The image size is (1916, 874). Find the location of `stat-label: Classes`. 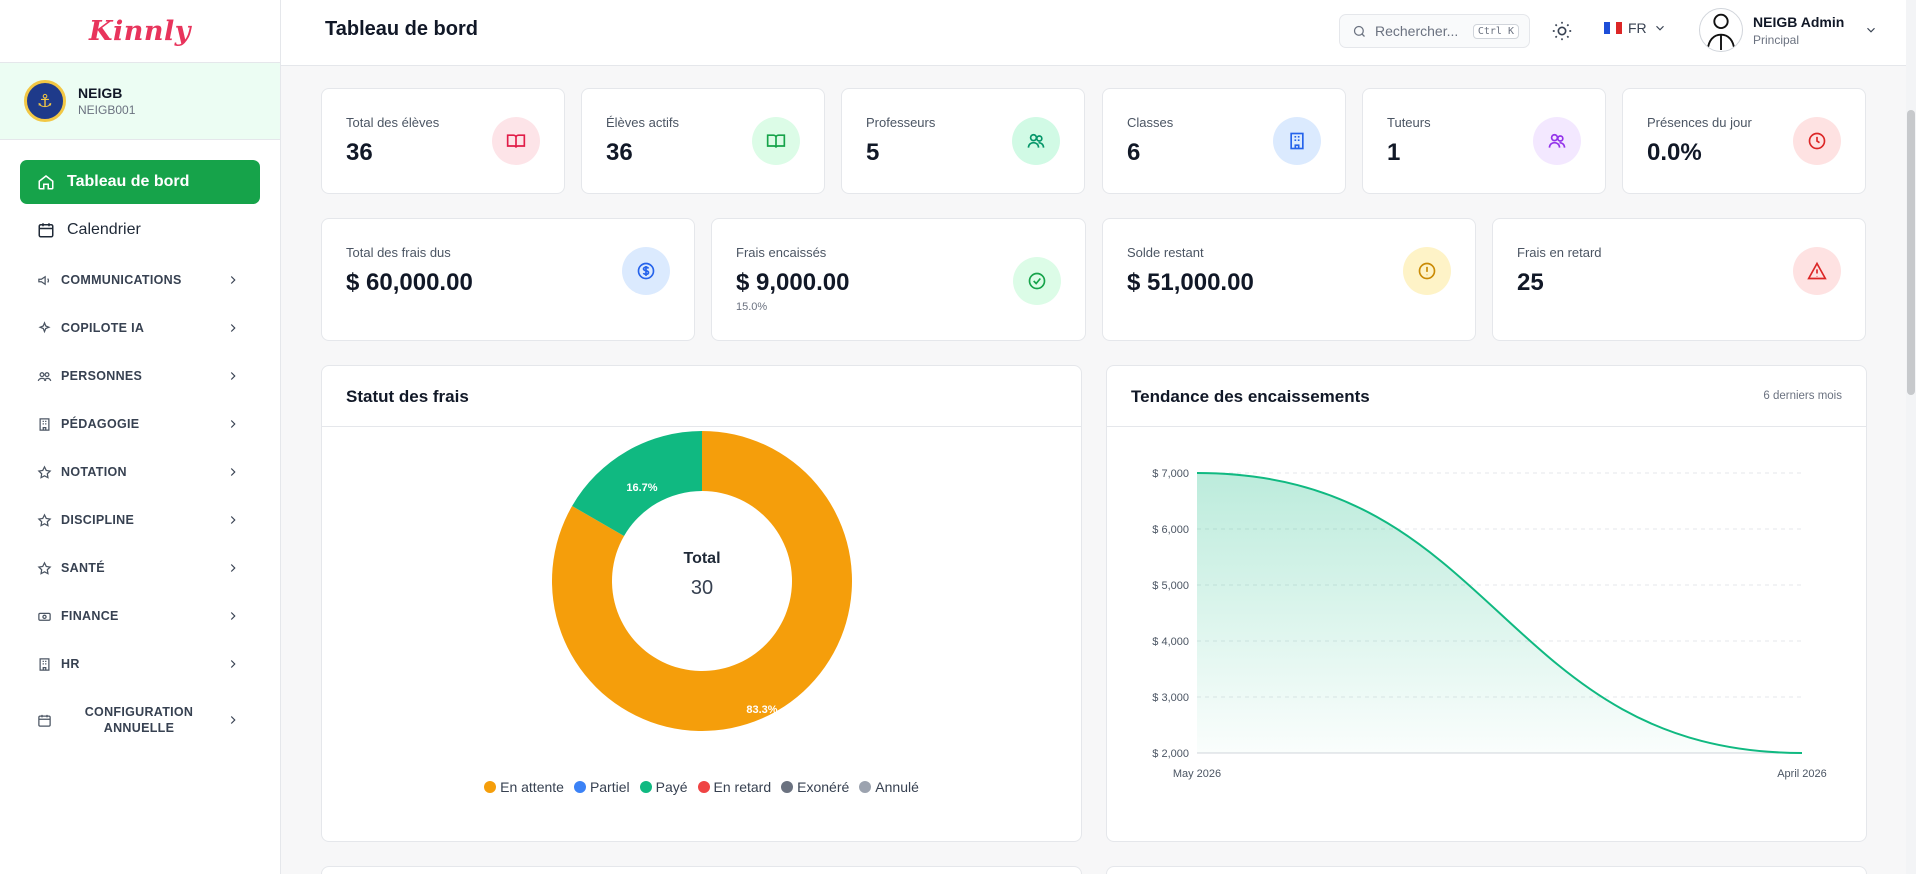

stat-label: Classes is located at coordinates (1150, 122).